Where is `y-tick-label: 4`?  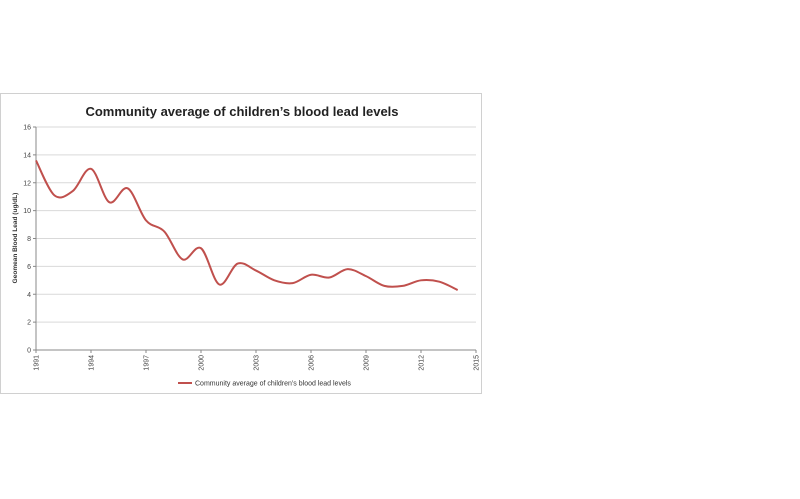
y-tick-label: 4 is located at coordinates (29, 295).